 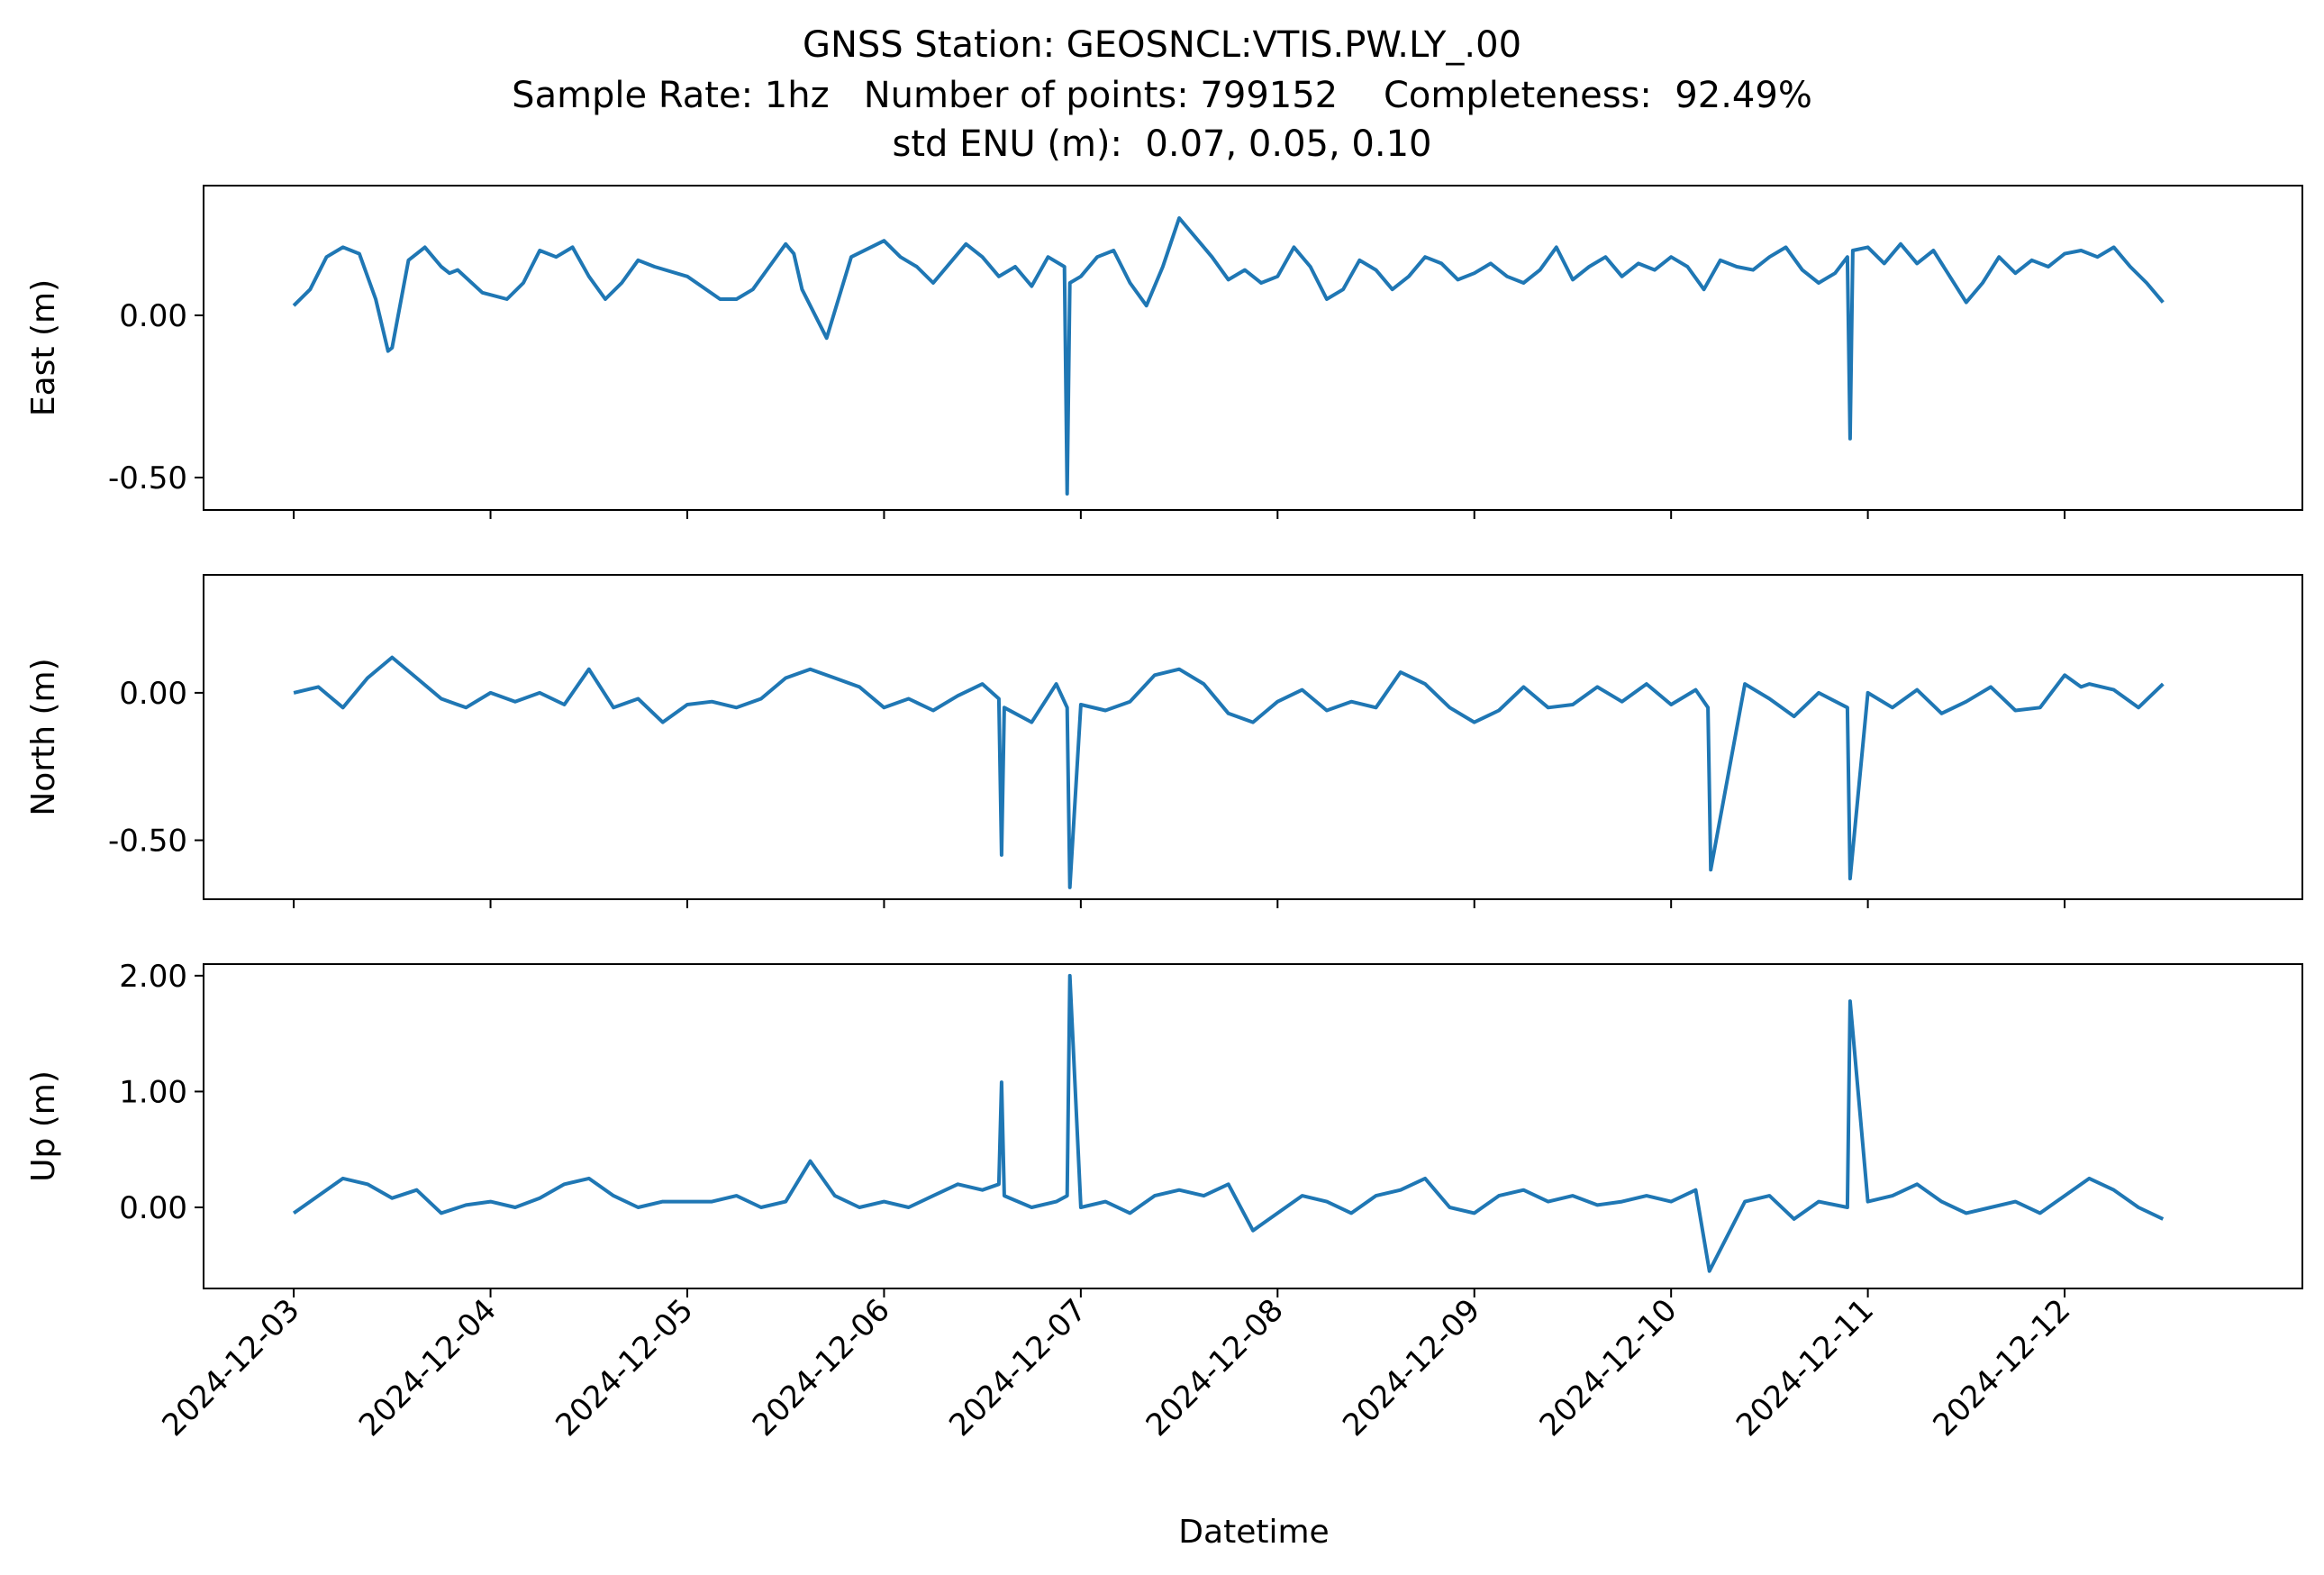 I want to click on east-y-axis-label: East (m), so click(x=43, y=347).